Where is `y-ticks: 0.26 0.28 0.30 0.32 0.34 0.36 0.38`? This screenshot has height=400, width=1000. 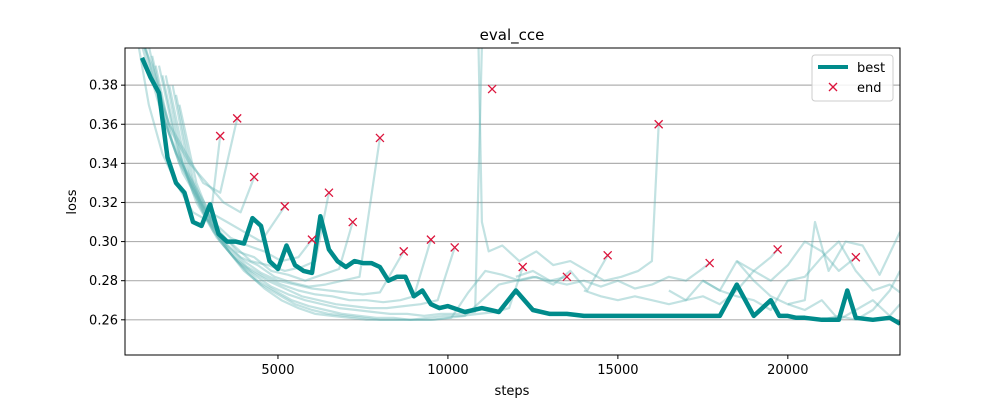 y-ticks: 0.26 0.28 0.30 0.32 0.34 0.36 0.38 is located at coordinates (107, 203).